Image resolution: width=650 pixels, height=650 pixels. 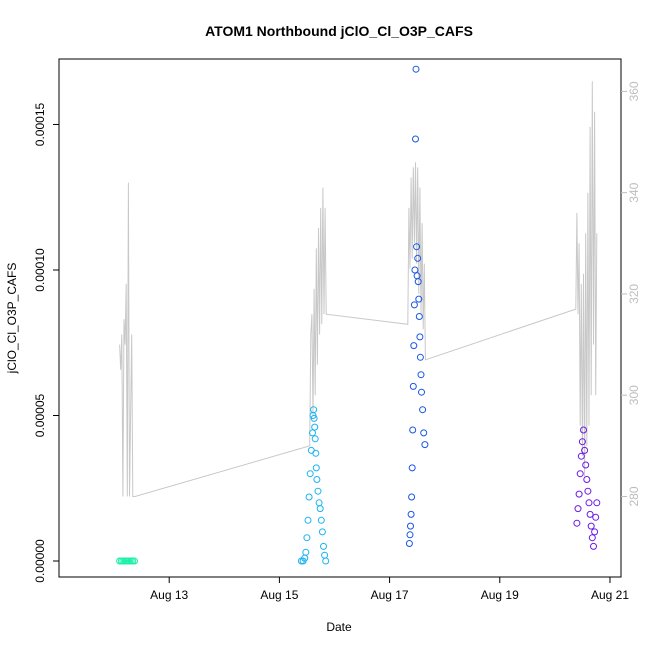 I want to click on y2-tick-label: 360, so click(x=634, y=91).